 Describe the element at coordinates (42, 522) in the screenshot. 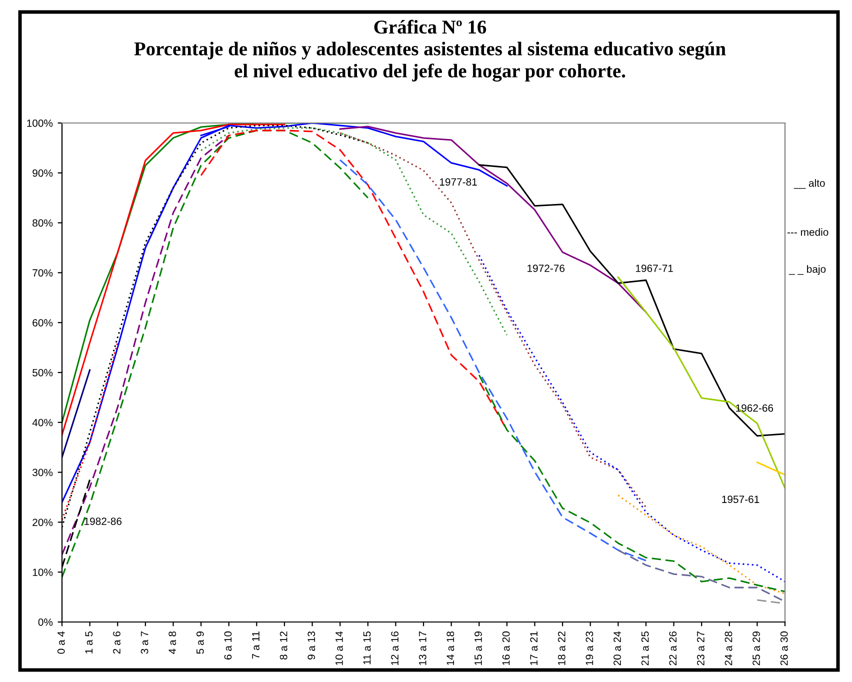

I see `y-tick-label: 20%` at that location.